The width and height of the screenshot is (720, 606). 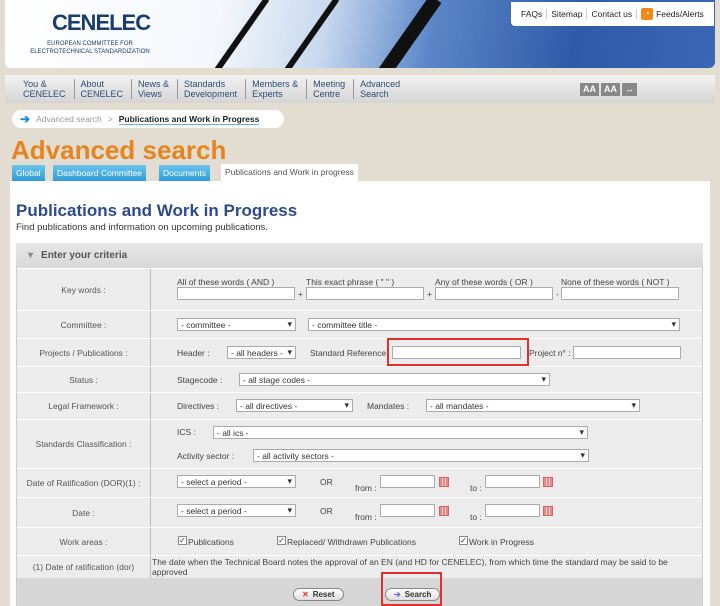 I want to click on publications-checkbox: ✓, so click(x=182, y=540).